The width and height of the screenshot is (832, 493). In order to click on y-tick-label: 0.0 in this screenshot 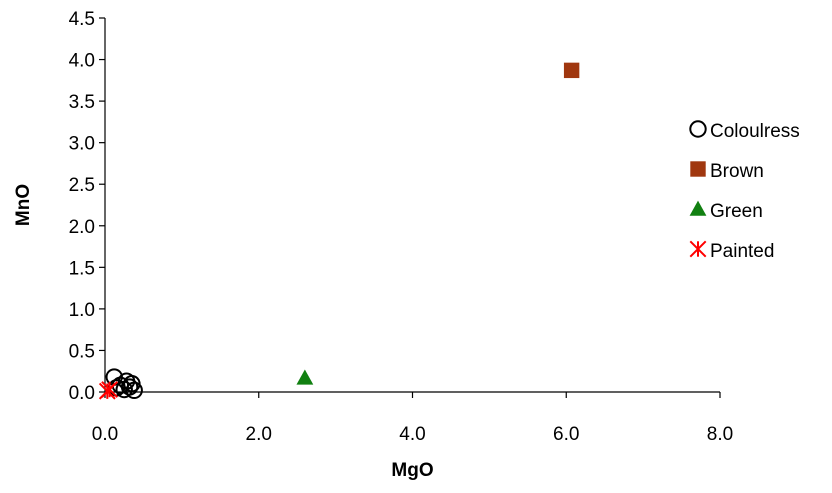, I will do `click(82, 393)`.